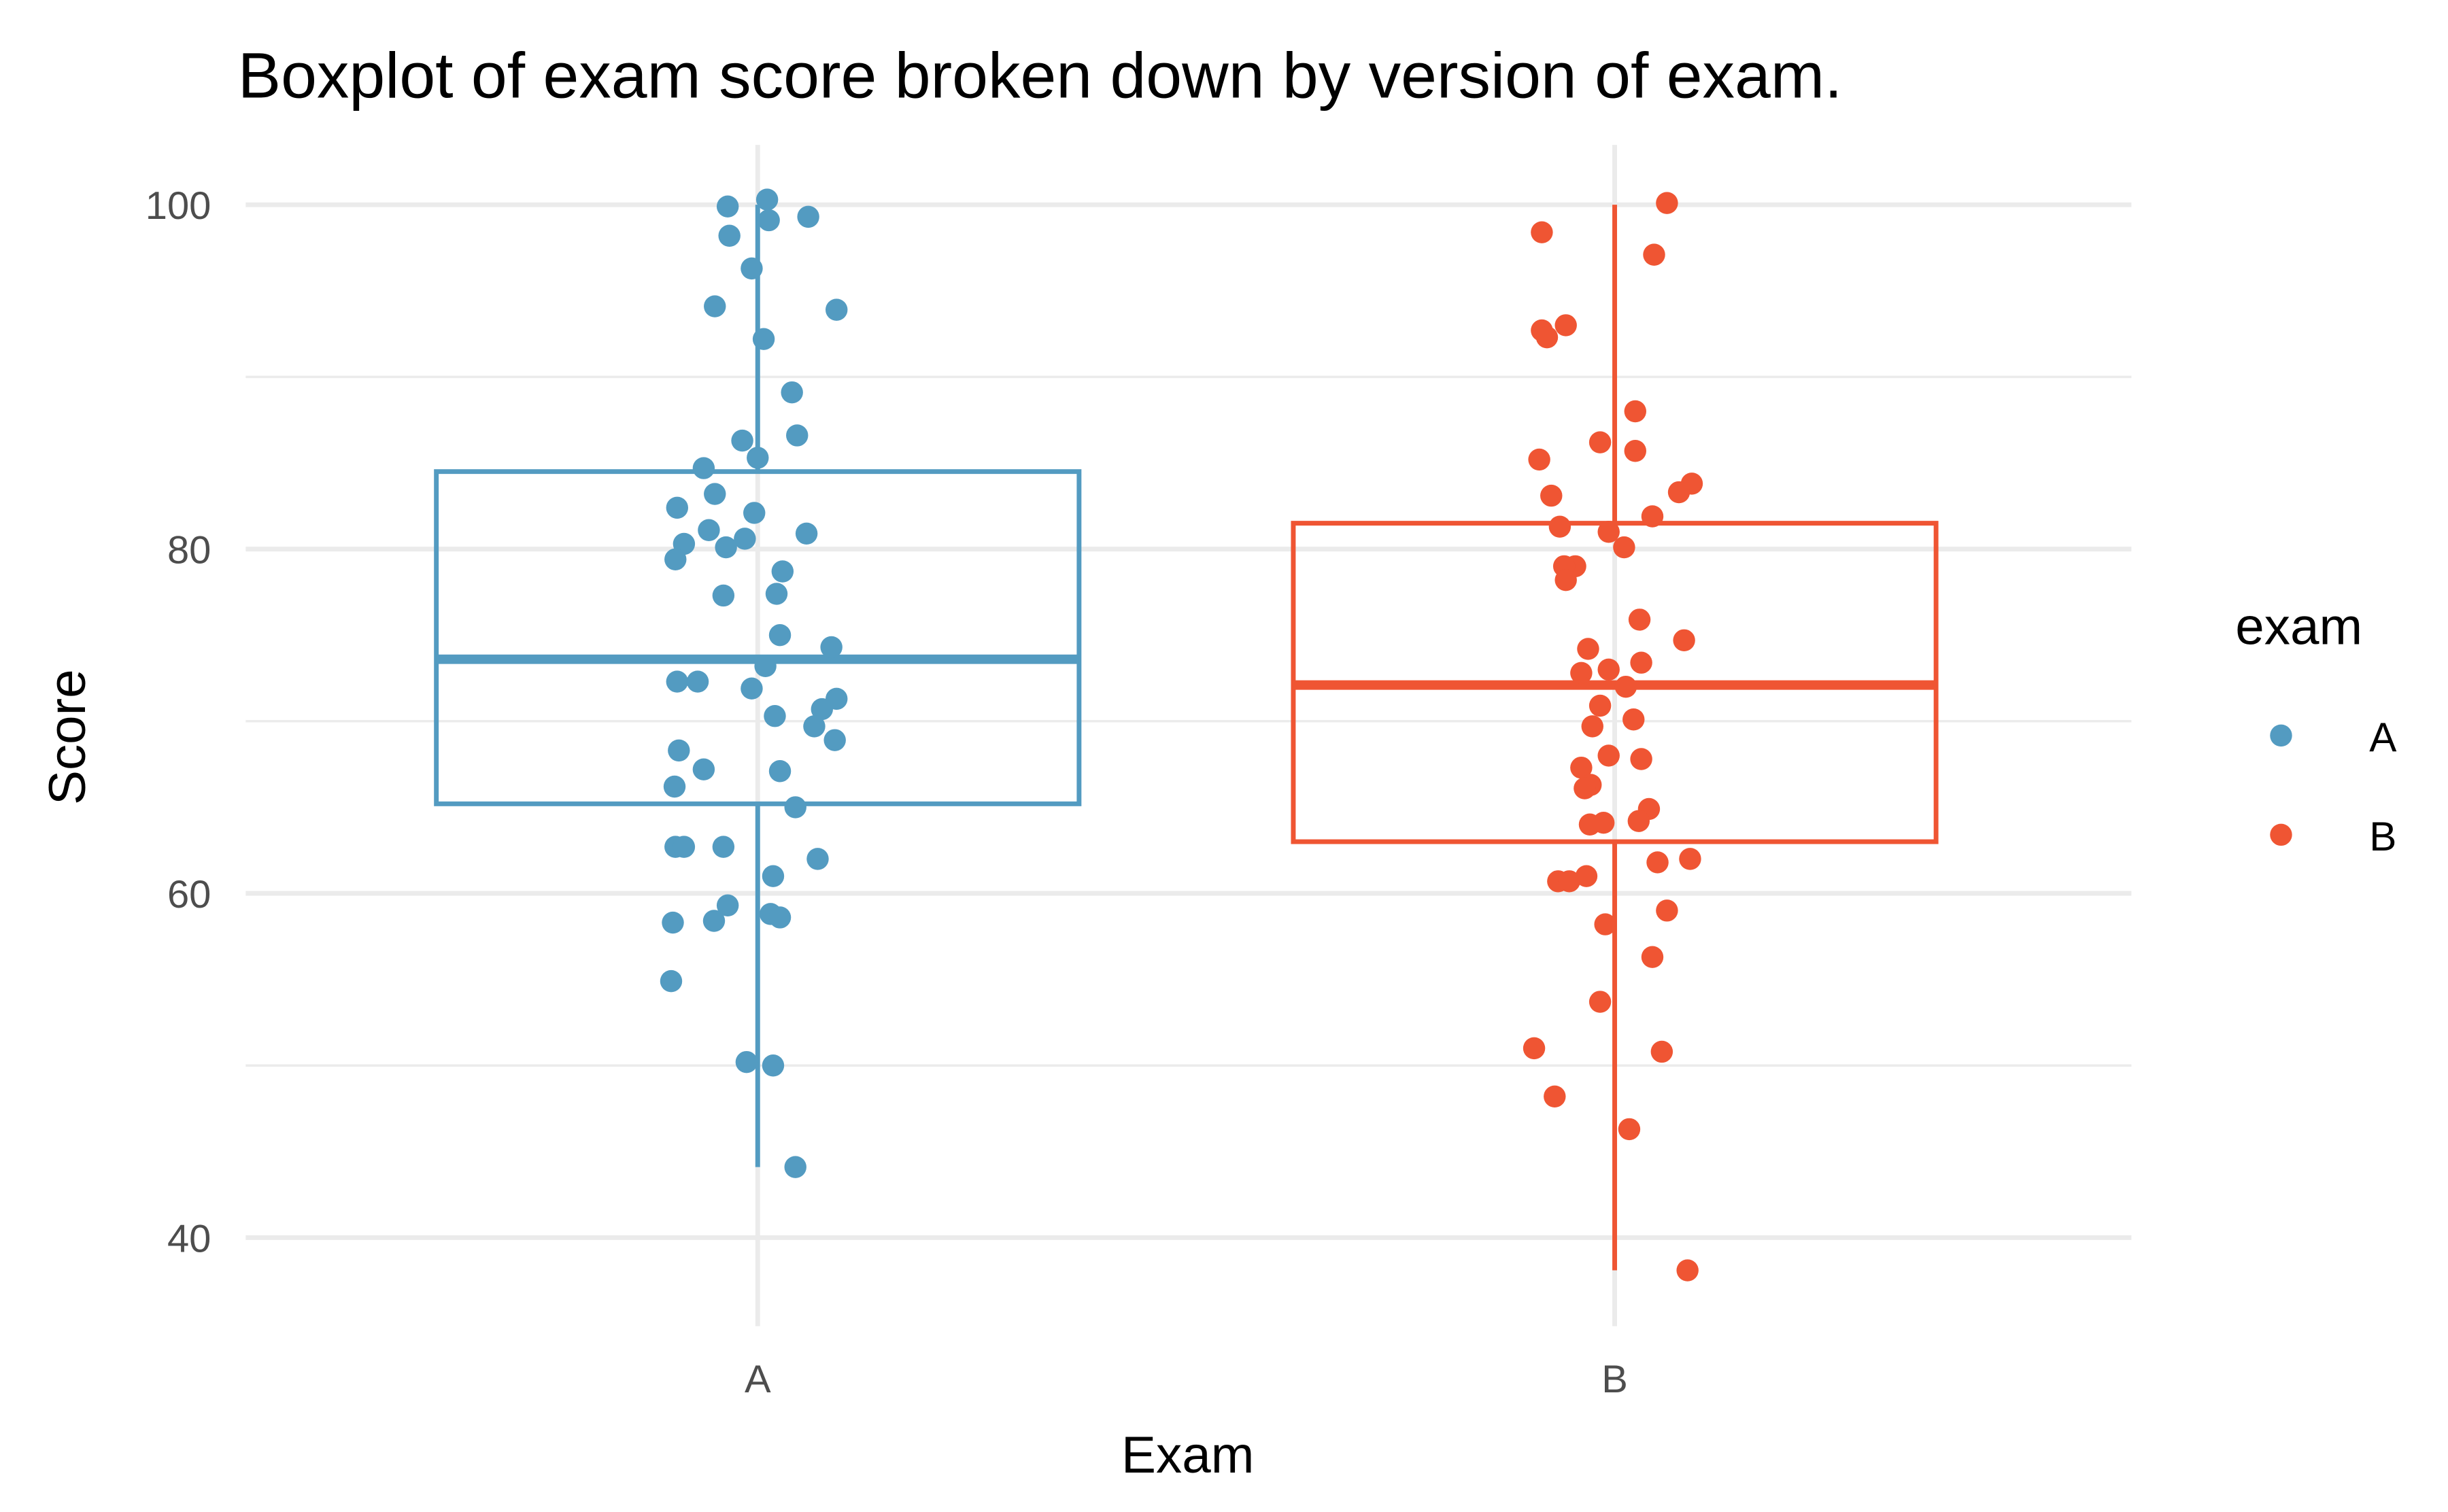 Image resolution: width=2448 pixels, height=1512 pixels. Describe the element at coordinates (2299, 627) in the screenshot. I see `legend-title: exam` at that location.